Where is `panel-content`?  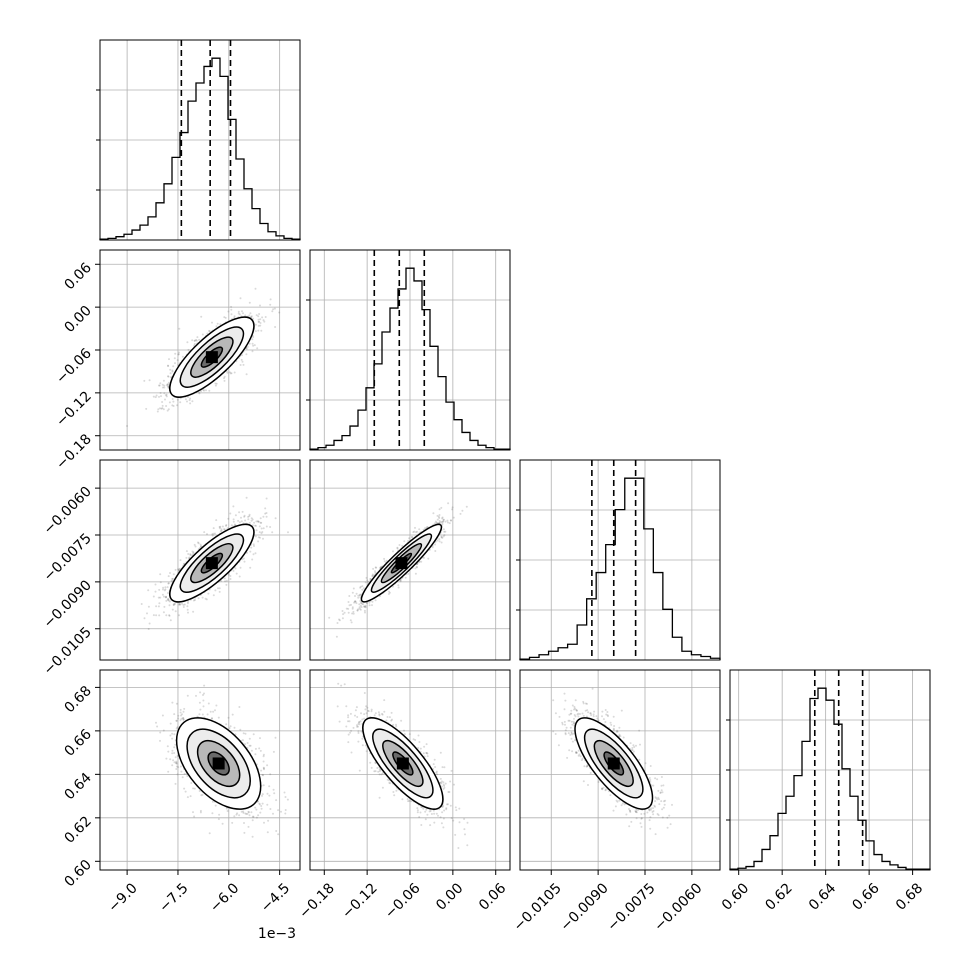
panel-content is located at coordinates (410, 560).